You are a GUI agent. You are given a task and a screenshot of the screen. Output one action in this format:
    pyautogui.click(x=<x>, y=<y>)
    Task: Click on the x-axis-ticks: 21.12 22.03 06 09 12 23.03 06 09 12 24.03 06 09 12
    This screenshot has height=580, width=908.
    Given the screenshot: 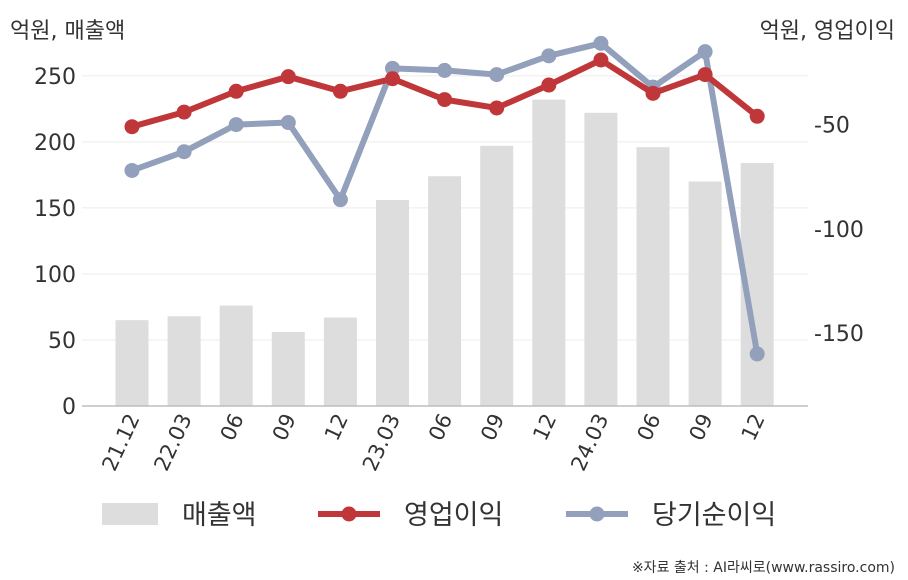 What is the action you would take?
    pyautogui.click(x=433, y=442)
    